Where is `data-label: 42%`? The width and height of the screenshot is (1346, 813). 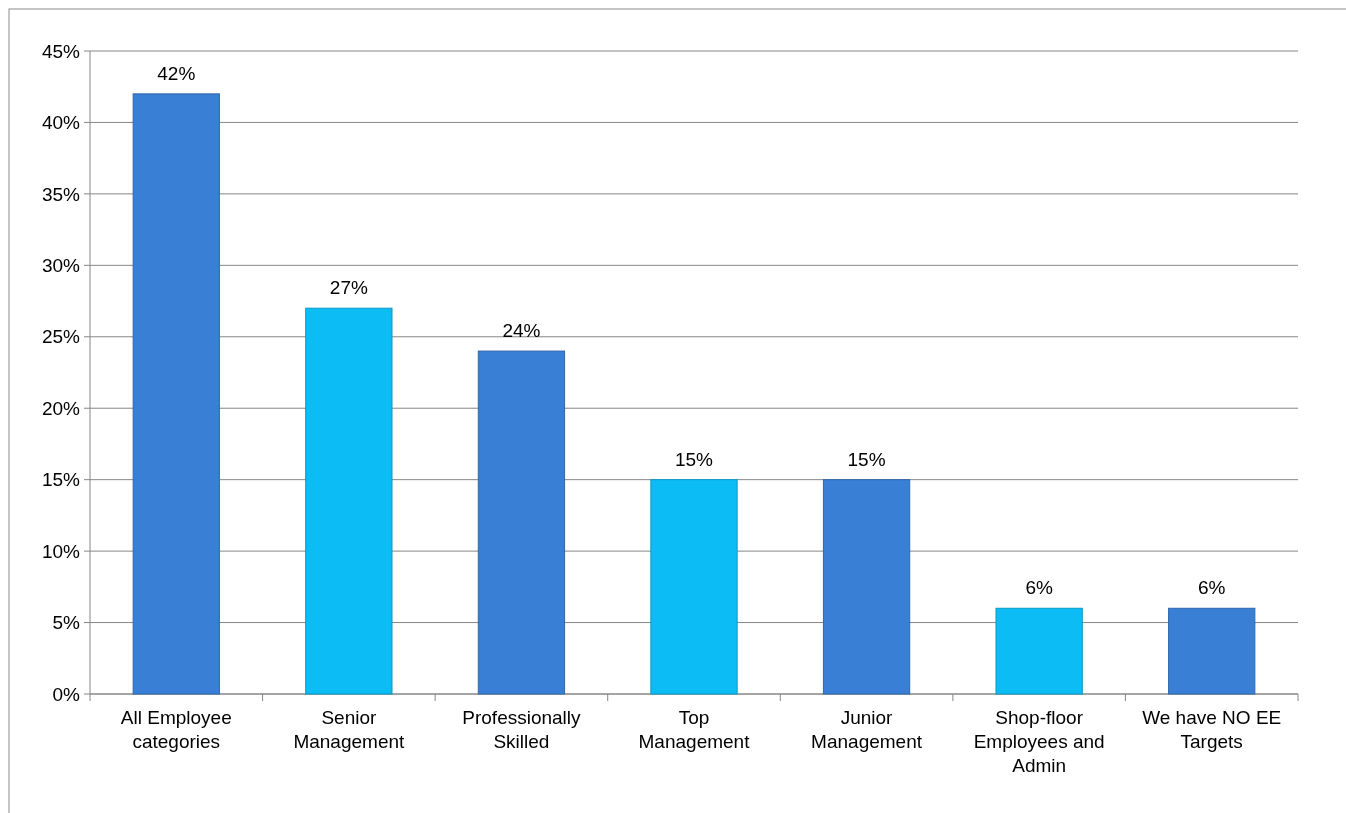
data-label: 42% is located at coordinates (176, 73).